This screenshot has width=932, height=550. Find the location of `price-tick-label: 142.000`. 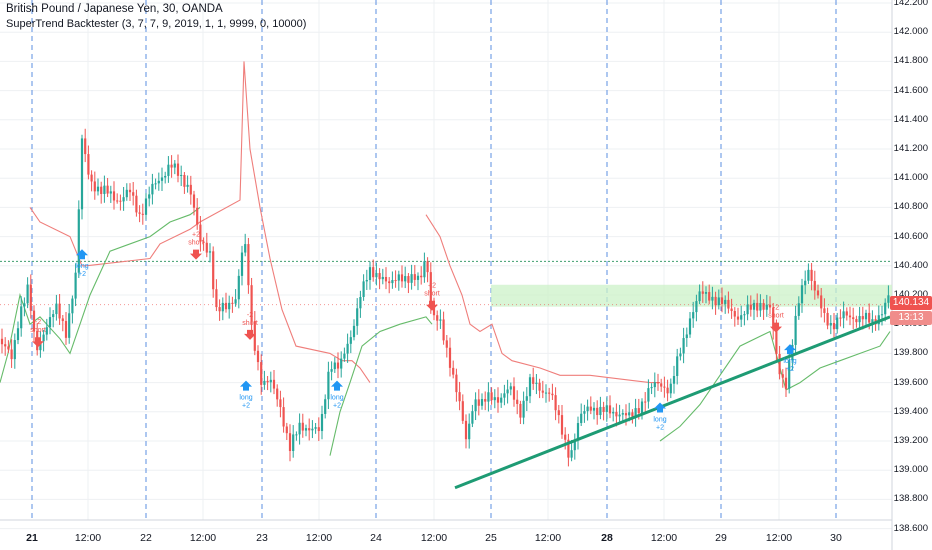

price-tick-label: 142.000 is located at coordinates (910, 32).